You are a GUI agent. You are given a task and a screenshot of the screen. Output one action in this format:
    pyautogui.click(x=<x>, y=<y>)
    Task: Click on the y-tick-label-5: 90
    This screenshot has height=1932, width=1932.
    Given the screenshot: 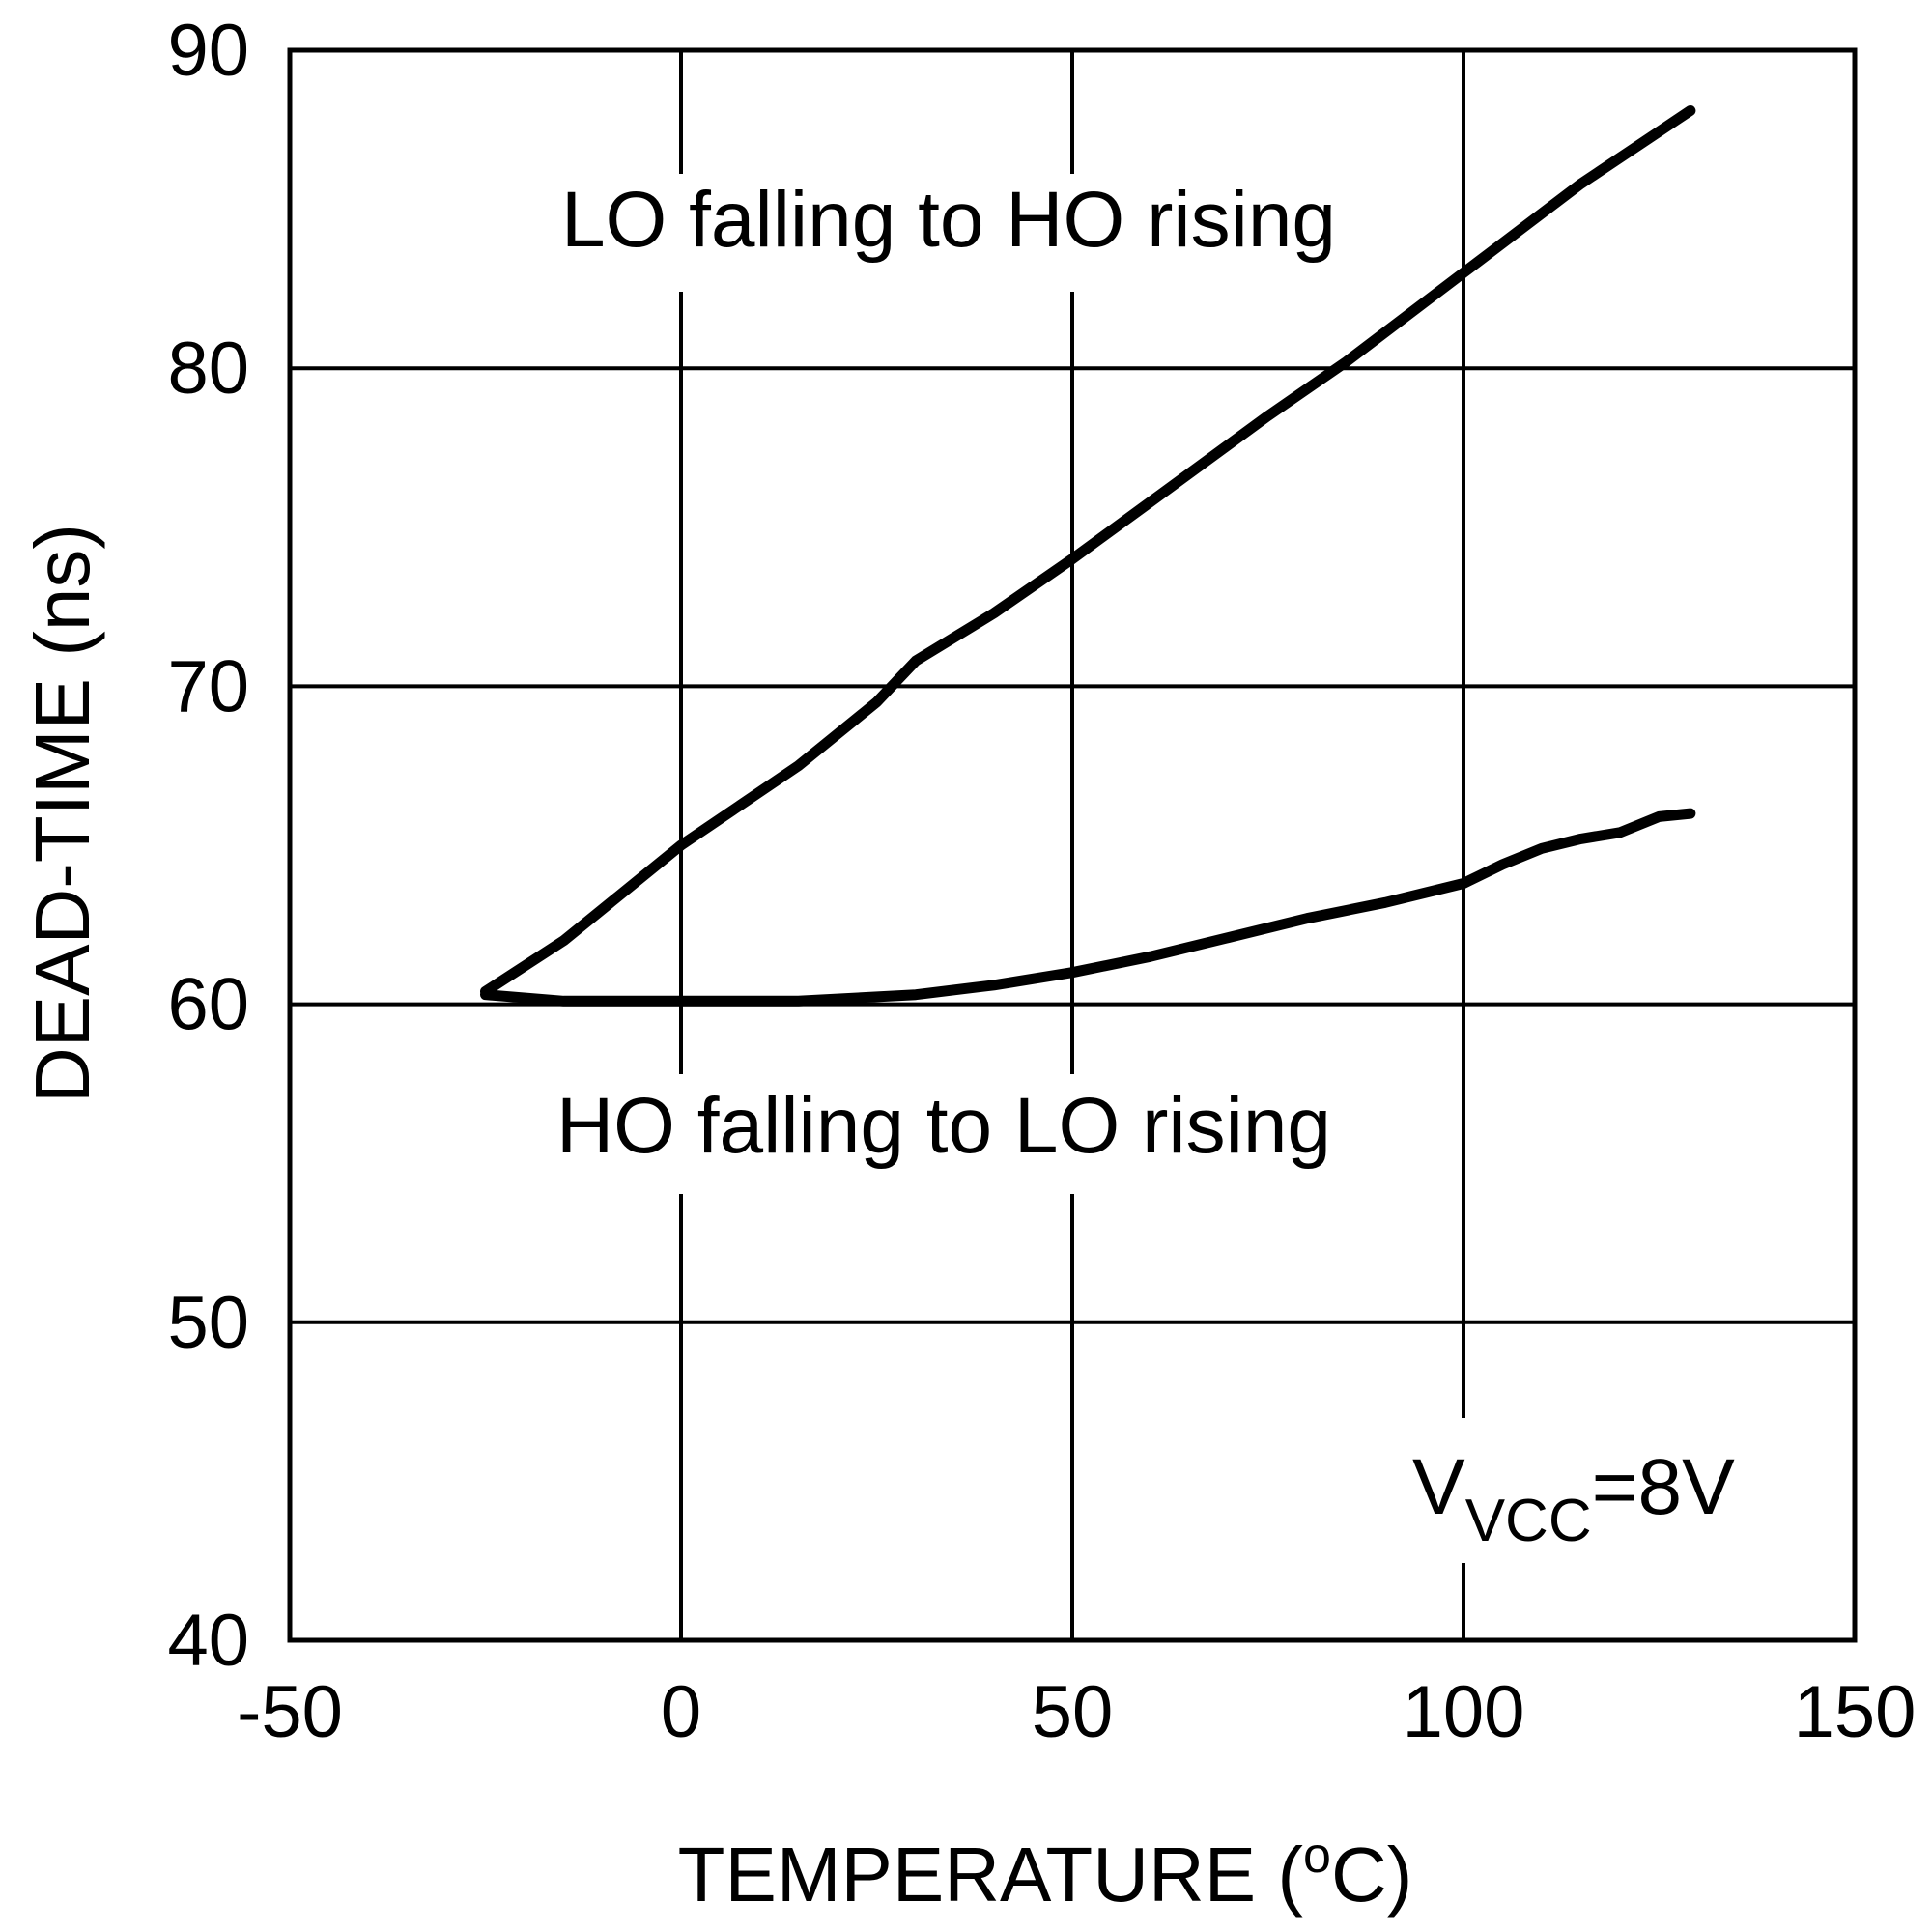 What is the action you would take?
    pyautogui.click(x=208, y=51)
    